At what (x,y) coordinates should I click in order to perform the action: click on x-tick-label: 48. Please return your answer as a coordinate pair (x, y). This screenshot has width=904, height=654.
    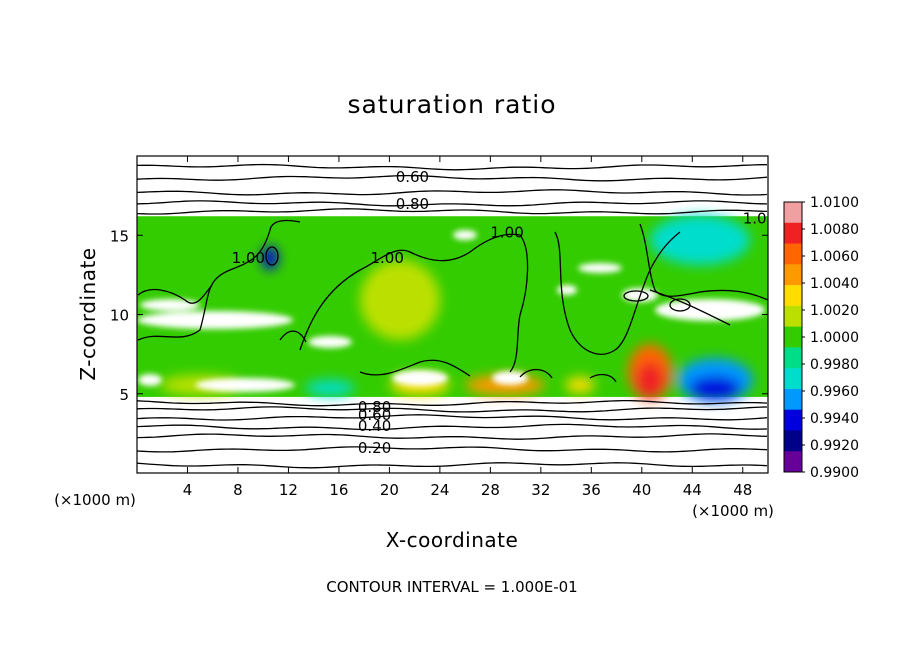
    Looking at the image, I should click on (742, 490).